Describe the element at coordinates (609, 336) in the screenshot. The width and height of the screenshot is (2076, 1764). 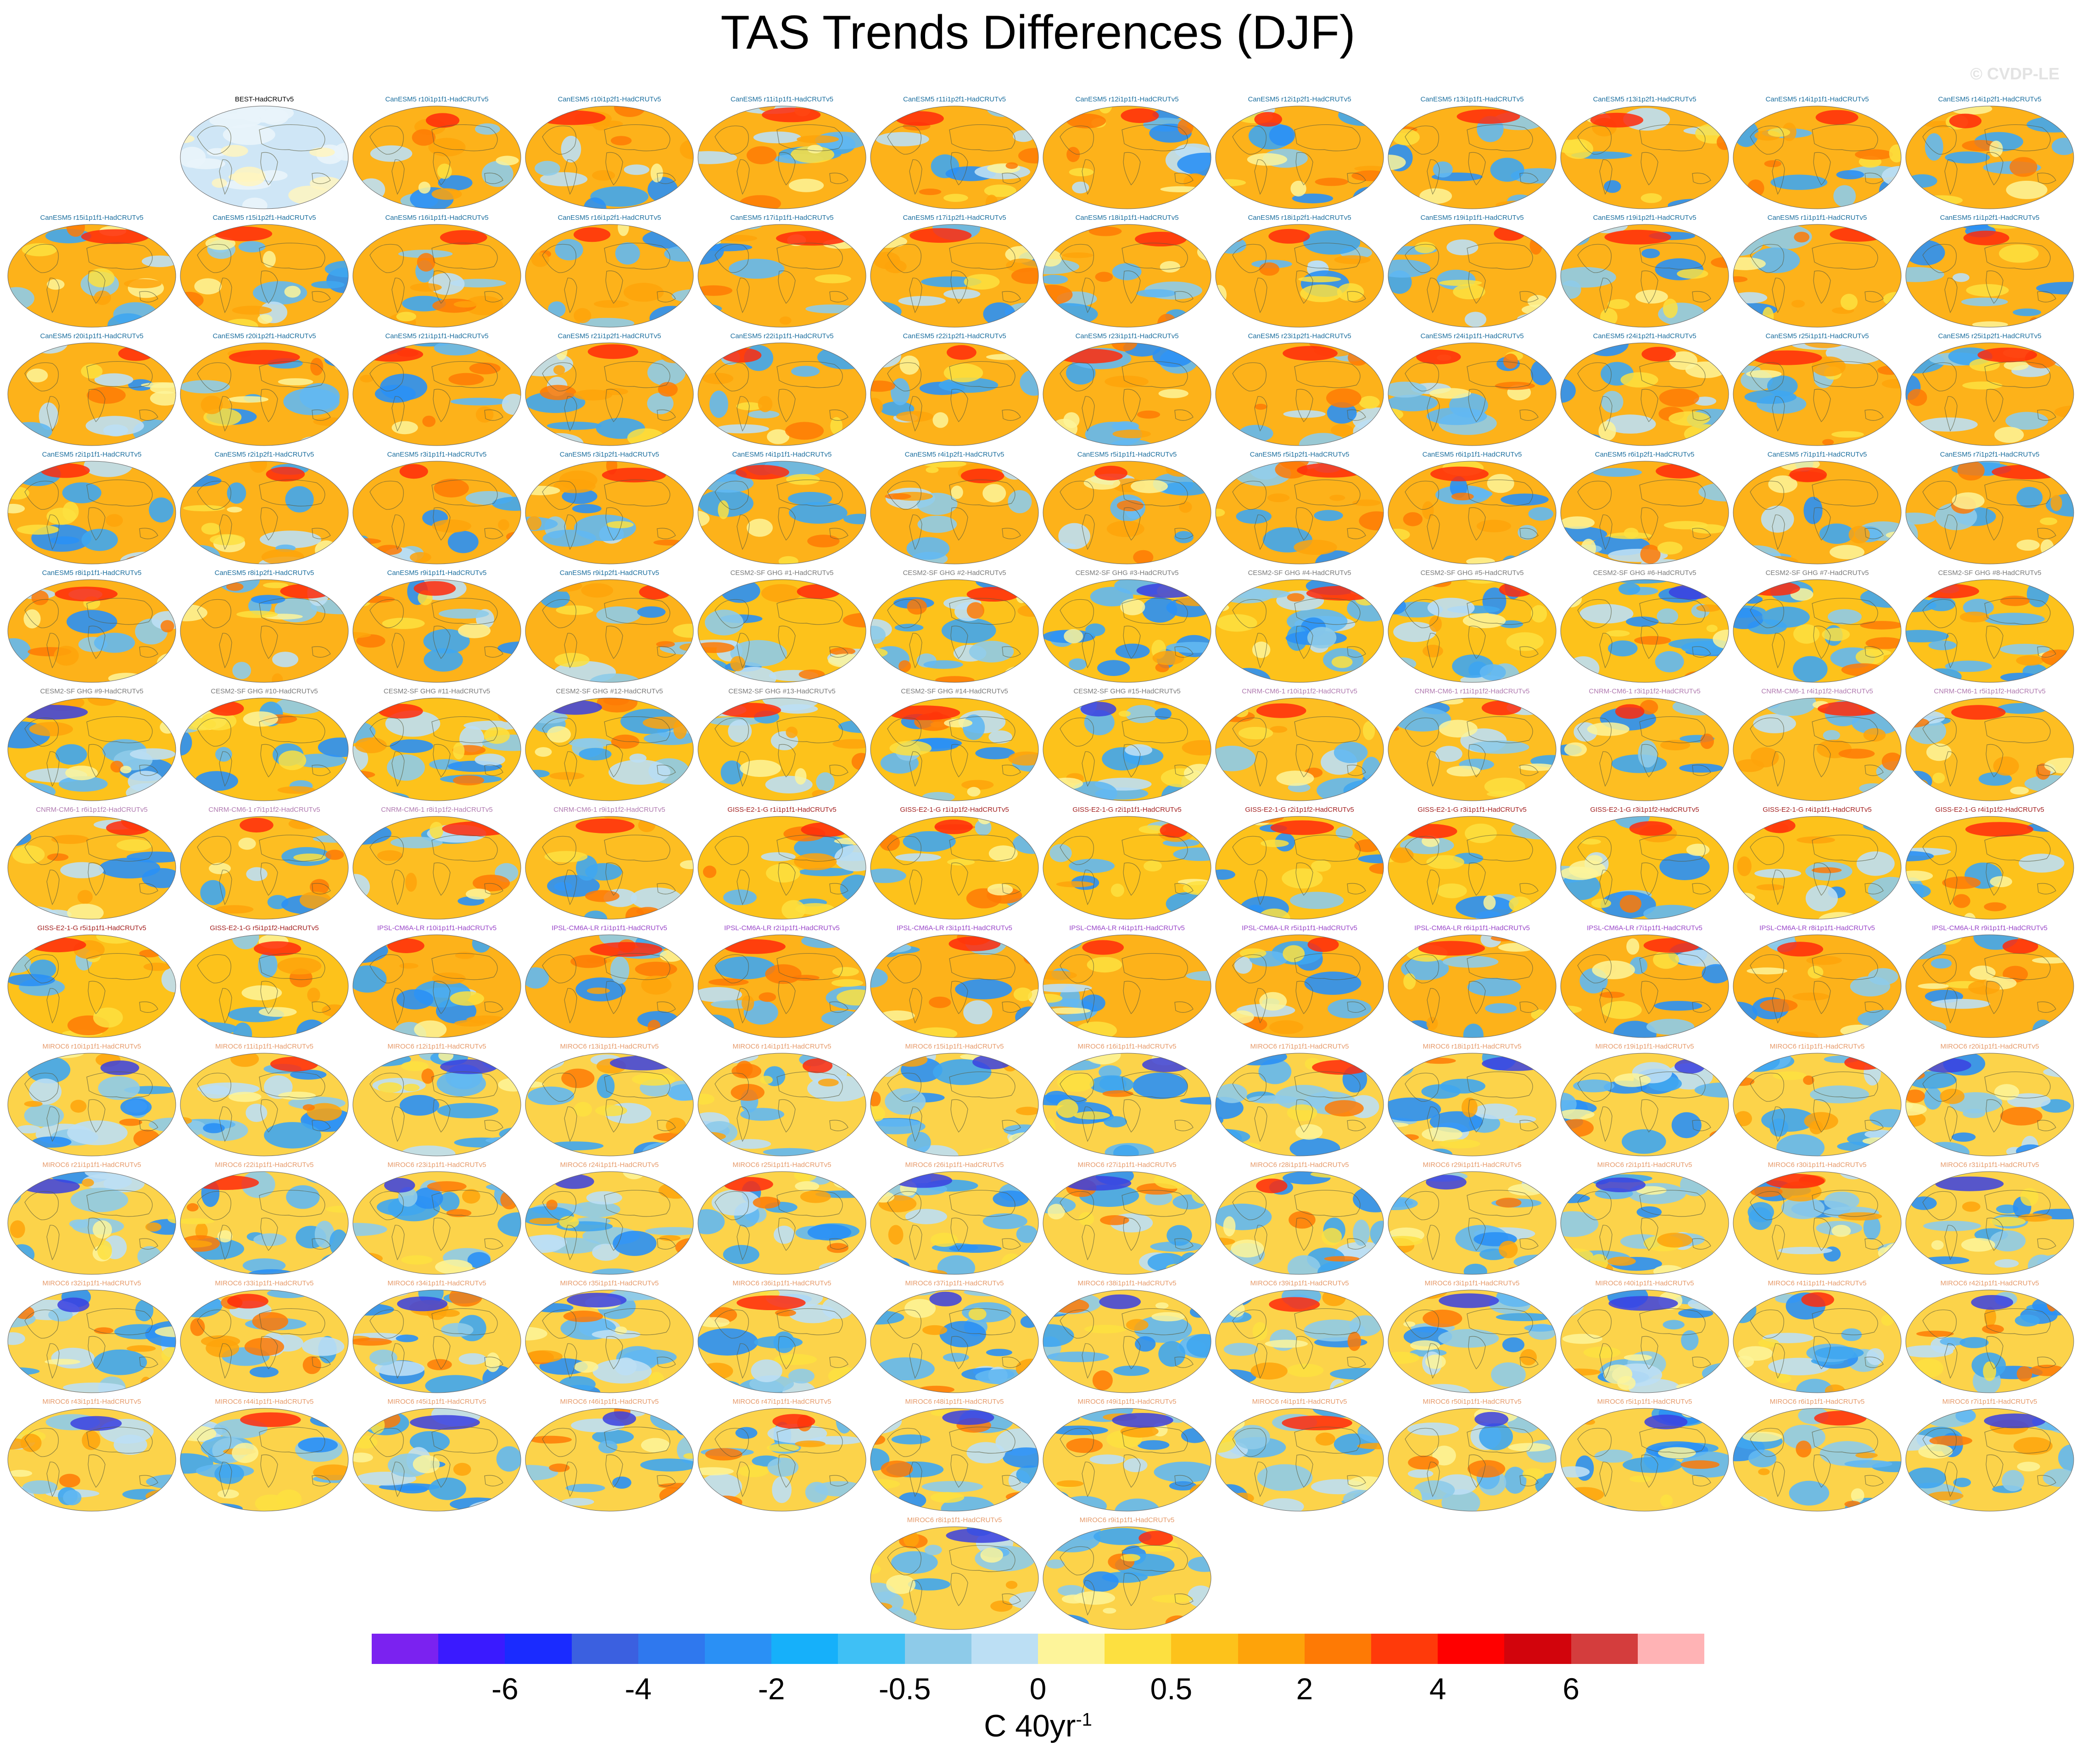
I see `panel-title: CanESM5 r21i1p2f1-HadCRUTv5` at that location.